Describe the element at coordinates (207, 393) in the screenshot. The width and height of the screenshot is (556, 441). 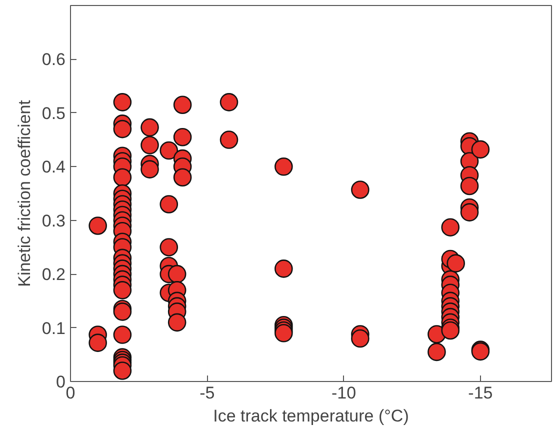
I see `x-tick-label: -5` at that location.